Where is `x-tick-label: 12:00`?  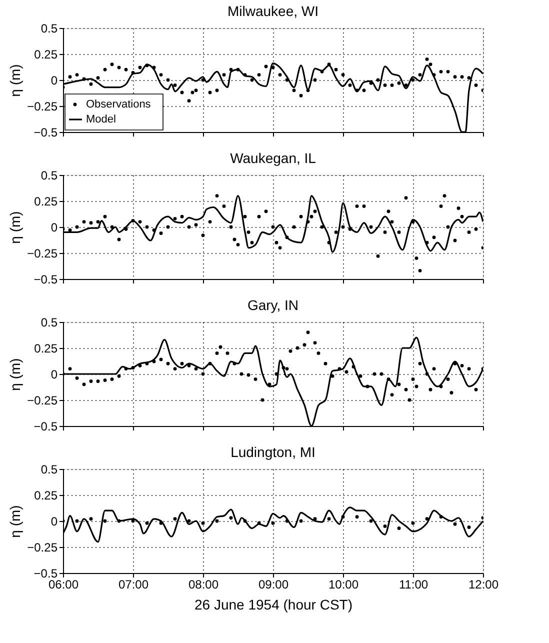 x-tick-label: 12:00 is located at coordinates (483, 585).